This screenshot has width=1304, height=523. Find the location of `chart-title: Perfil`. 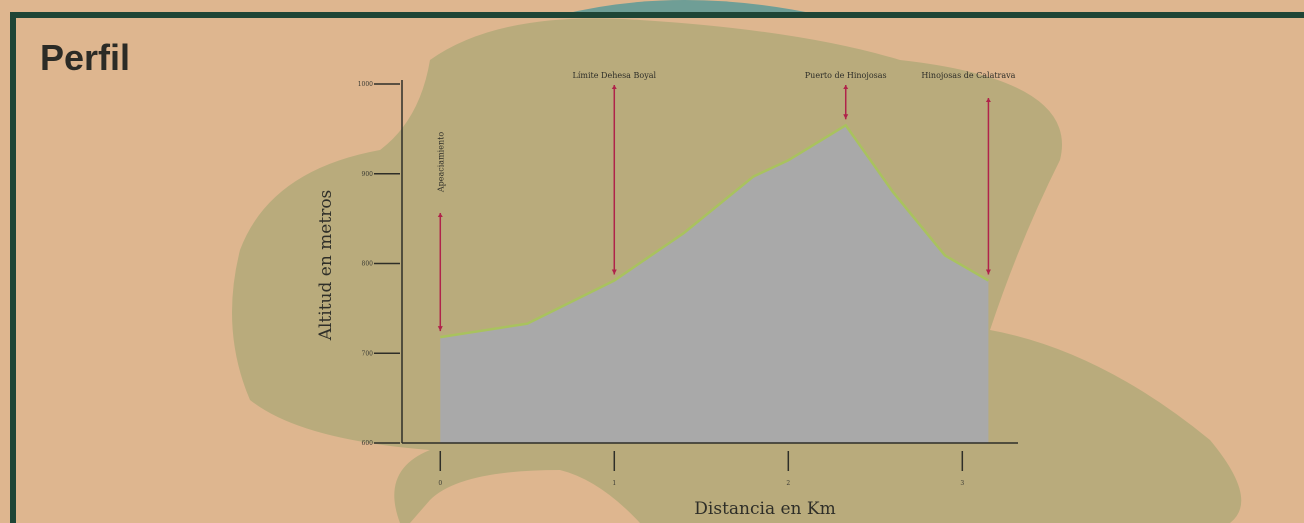

chart-title: Perfil is located at coordinates (85, 57).